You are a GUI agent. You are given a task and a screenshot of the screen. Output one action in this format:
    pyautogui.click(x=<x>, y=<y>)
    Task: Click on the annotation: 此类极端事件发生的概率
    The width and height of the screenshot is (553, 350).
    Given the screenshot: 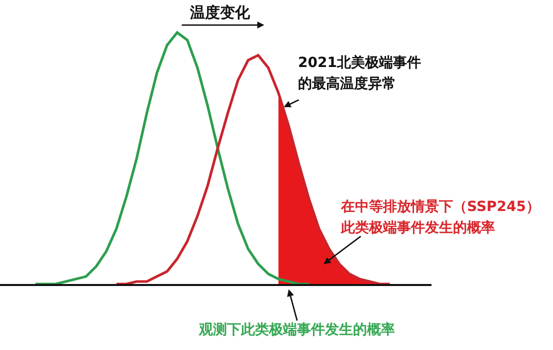 What is the action you would take?
    pyautogui.click(x=417, y=227)
    